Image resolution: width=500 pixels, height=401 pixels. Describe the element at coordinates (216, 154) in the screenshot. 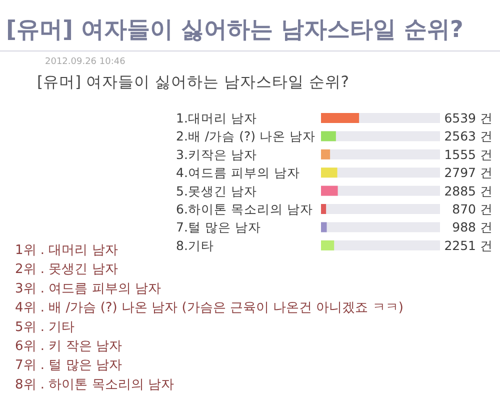

I see `category-label: 3.키작은 남자` at that location.